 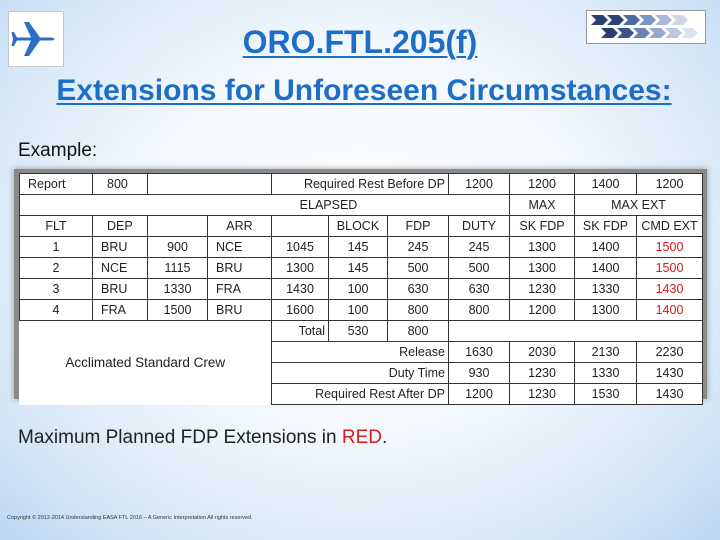 I want to click on cmd-ext-cell: 1500, so click(x=669, y=247).